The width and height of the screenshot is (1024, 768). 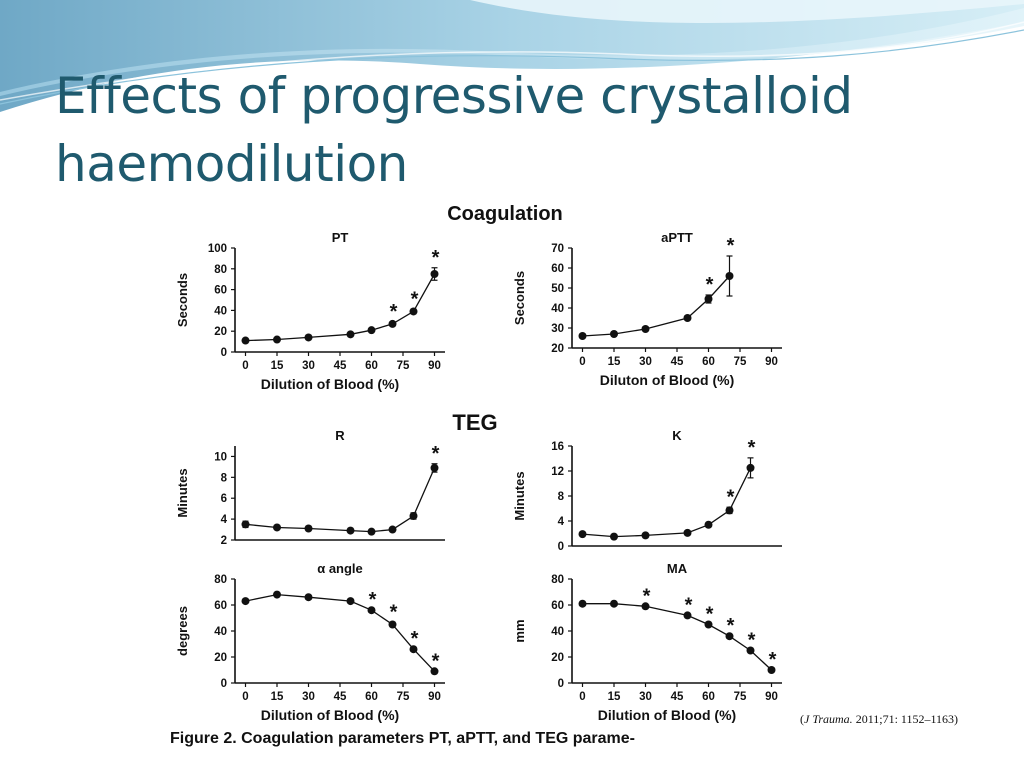 What do you see at coordinates (340, 237) in the screenshot?
I see `panel-title: PT` at bounding box center [340, 237].